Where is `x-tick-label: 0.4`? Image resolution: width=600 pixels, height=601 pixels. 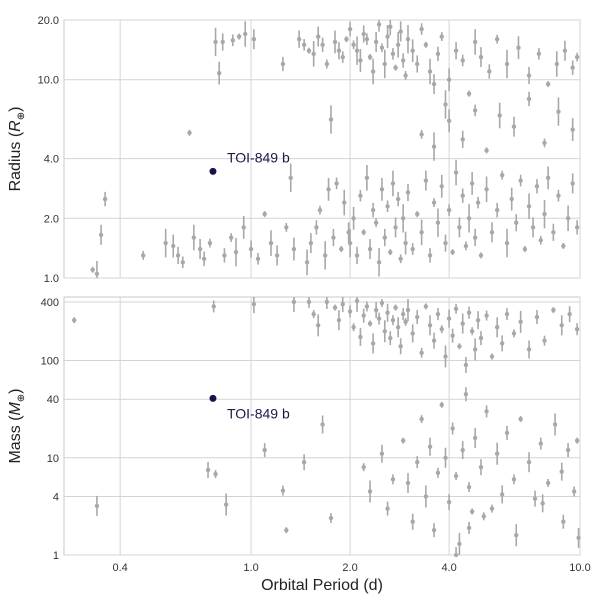
x-tick-label: 0.4 is located at coordinates (120, 568).